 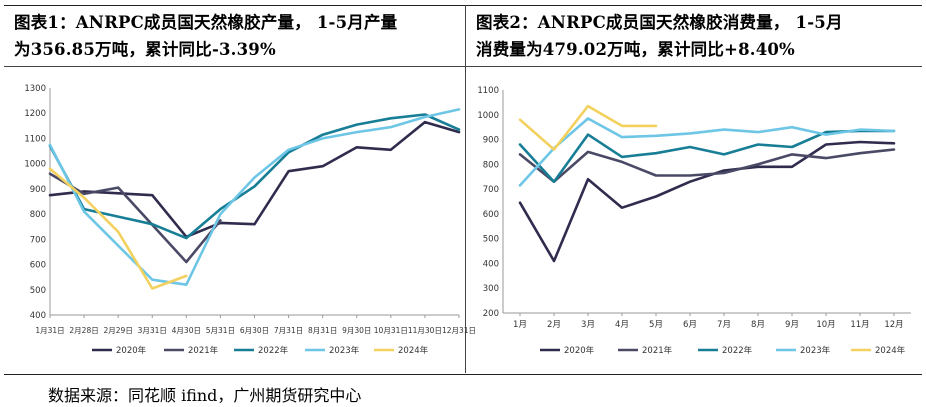 What do you see at coordinates (152, 330) in the screenshot?
I see `x-tick-label: 3月31日` at bounding box center [152, 330].